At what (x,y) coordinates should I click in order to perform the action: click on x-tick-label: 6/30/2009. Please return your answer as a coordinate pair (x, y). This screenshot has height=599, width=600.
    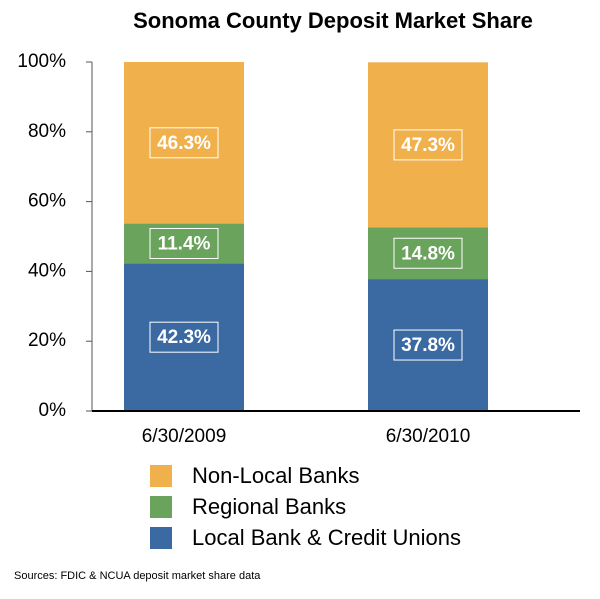
    Looking at the image, I should click on (184, 436).